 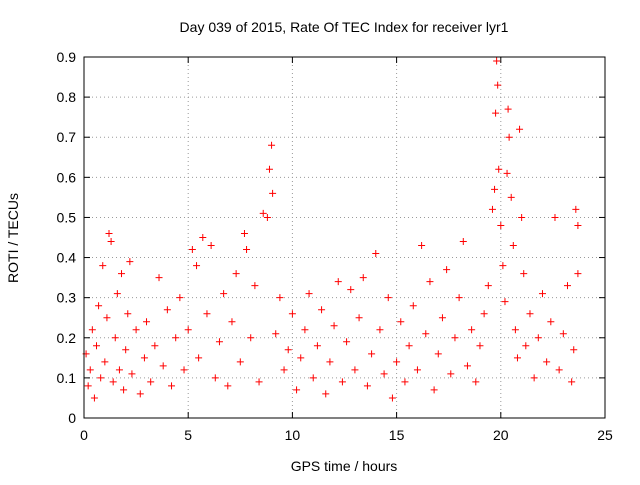 What do you see at coordinates (67, 177) in the screenshot?
I see `y-tick-label: 0.6` at bounding box center [67, 177].